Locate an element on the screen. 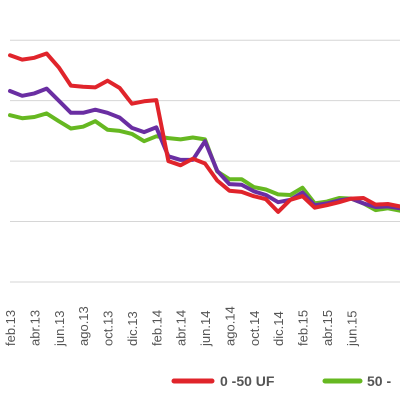 The height and width of the screenshot is (400, 400). x-tick-label: ago.13 is located at coordinates (83, 326).